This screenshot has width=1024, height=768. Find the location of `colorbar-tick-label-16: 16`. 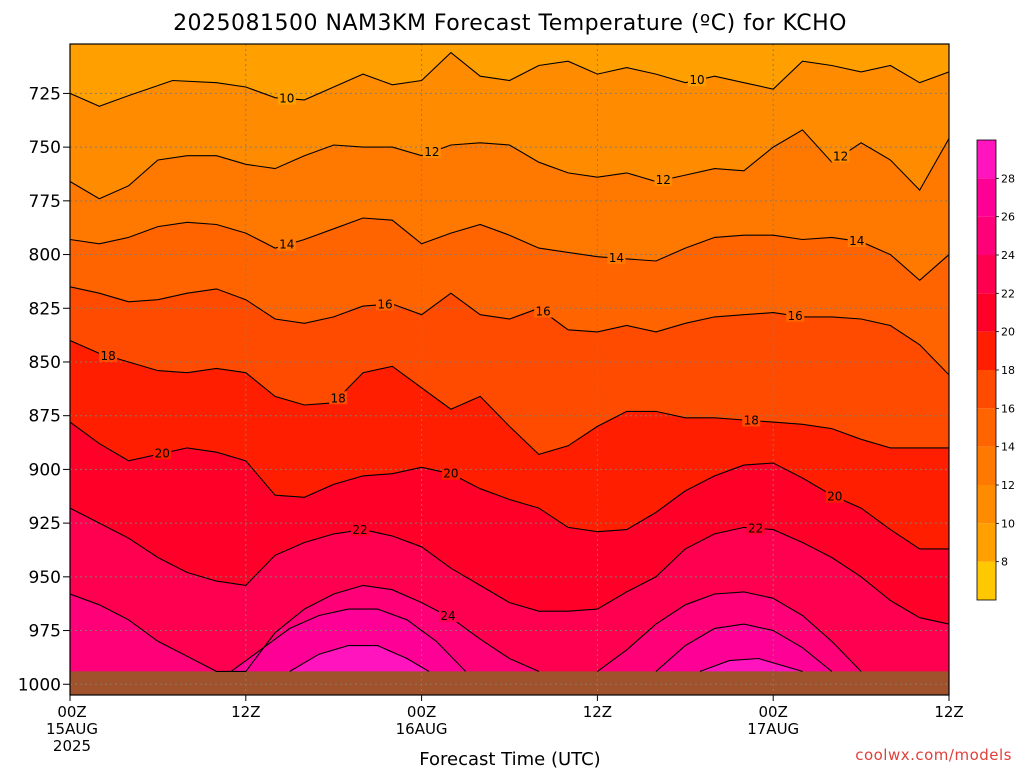

colorbar-tick-label-16: 16 is located at coordinates (1008, 408).